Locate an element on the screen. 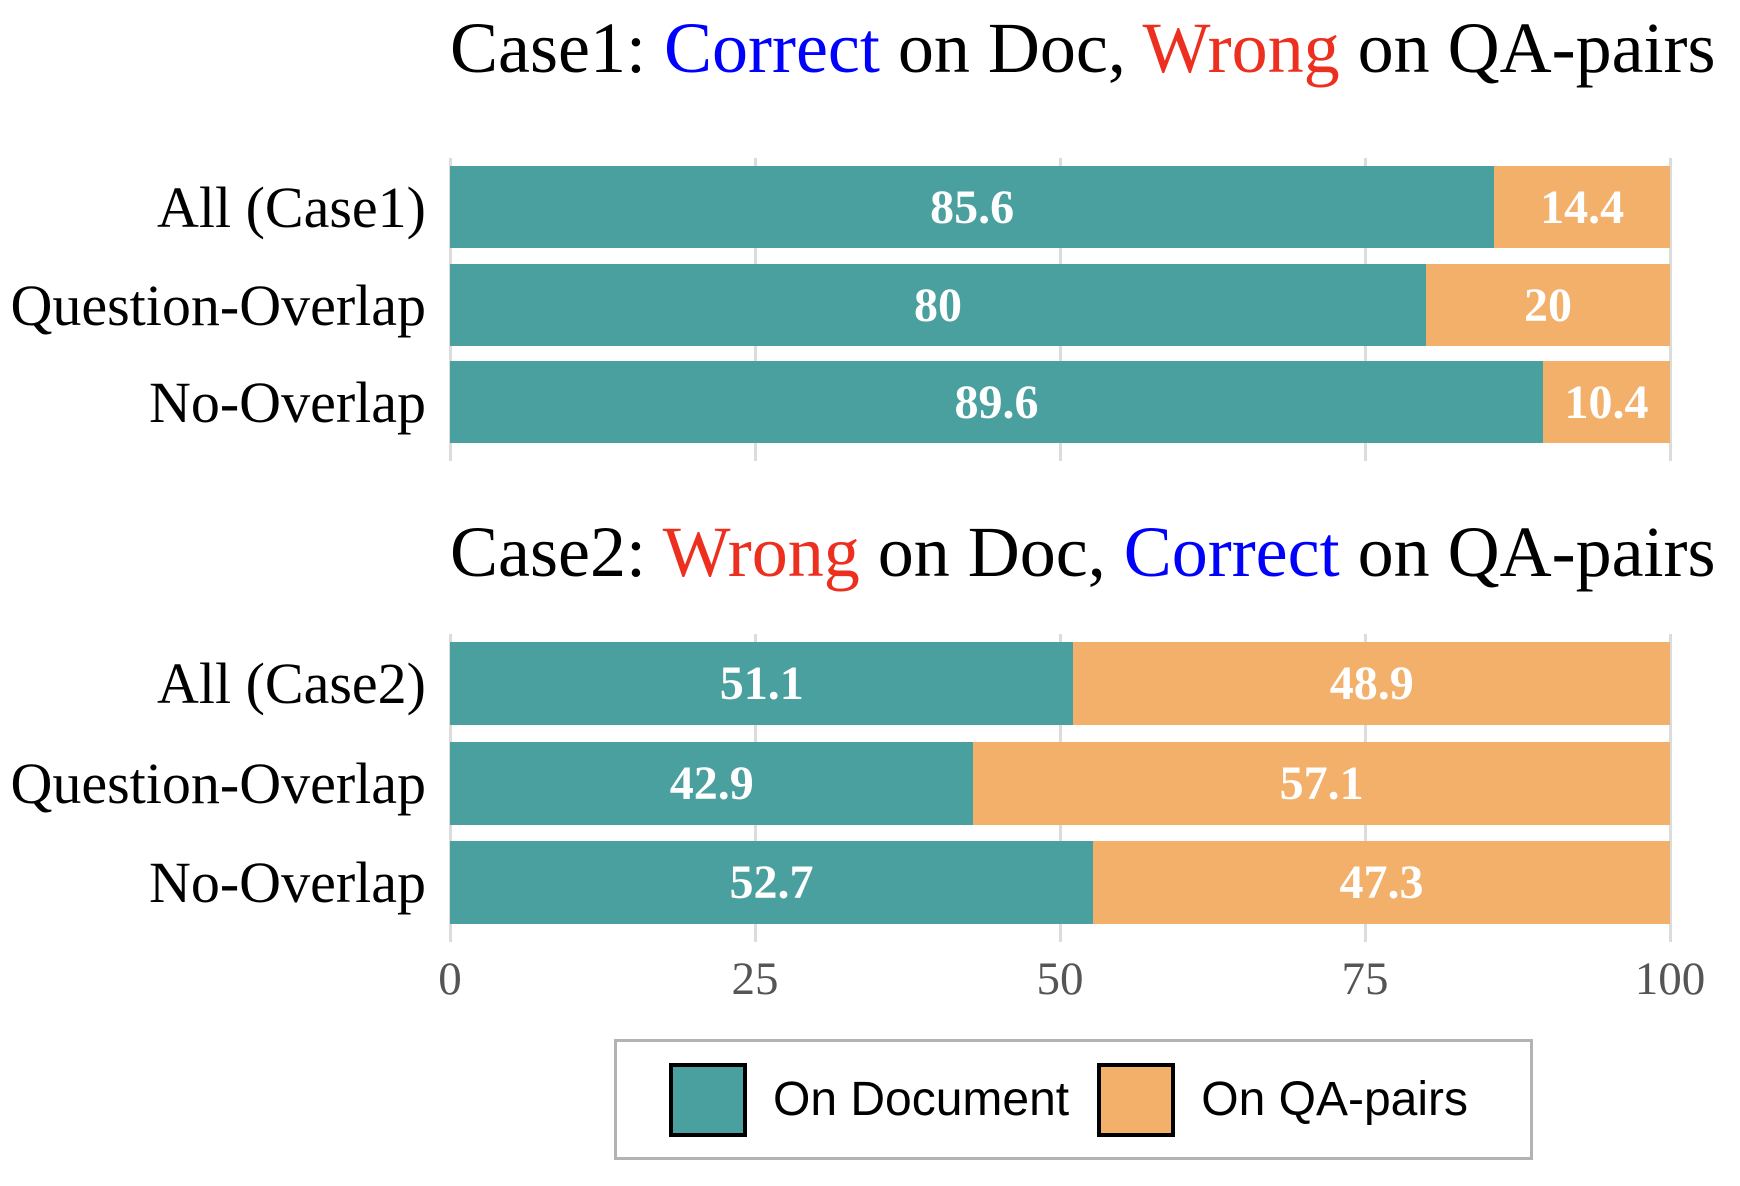 Image resolution: width=1740 pixels, height=1186 pixels. bar-segment-On QA-pairs: 20 is located at coordinates (1548, 305).